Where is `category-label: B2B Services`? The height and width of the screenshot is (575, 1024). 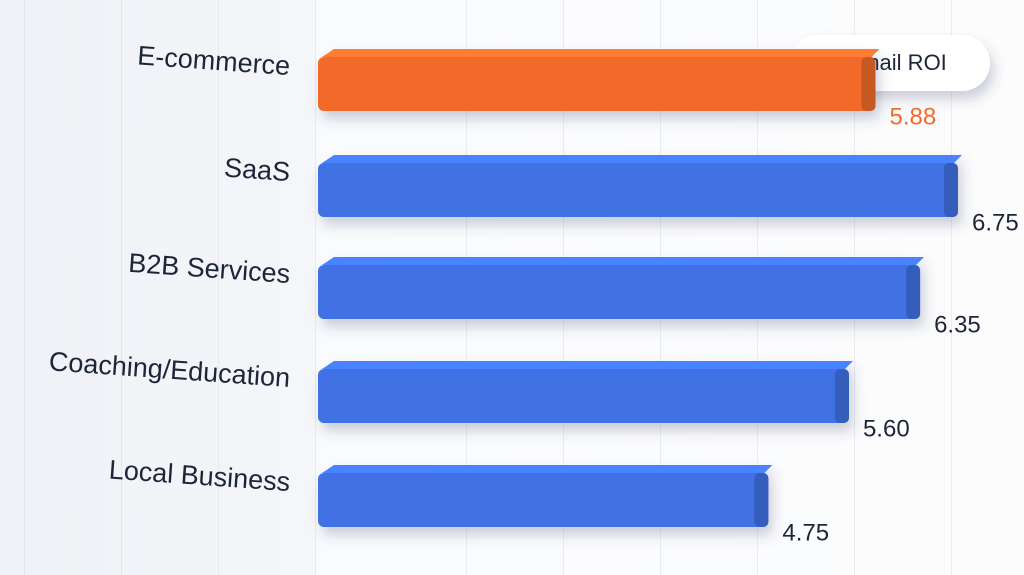
category-label: B2B Services is located at coordinates (209, 268).